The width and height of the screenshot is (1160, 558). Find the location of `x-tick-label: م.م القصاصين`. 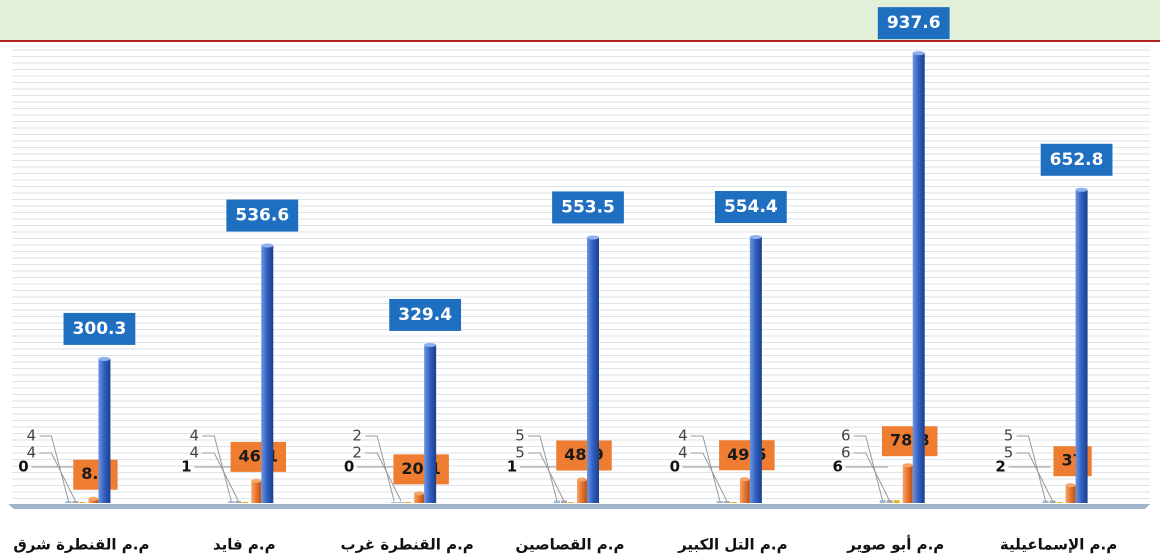

x-tick-label: م.م القصاصين is located at coordinates (569, 545).